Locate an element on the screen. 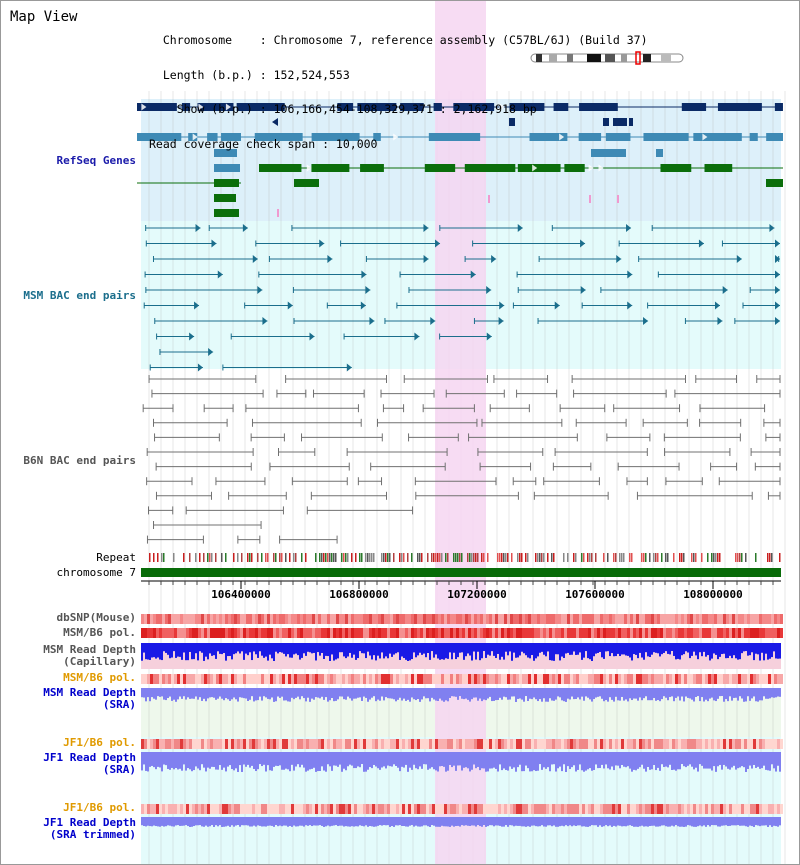 The width and height of the screenshot is (800, 865). track-label-jf1-b6-pol: JF1/B6 pol. is located at coordinates (99, 742).